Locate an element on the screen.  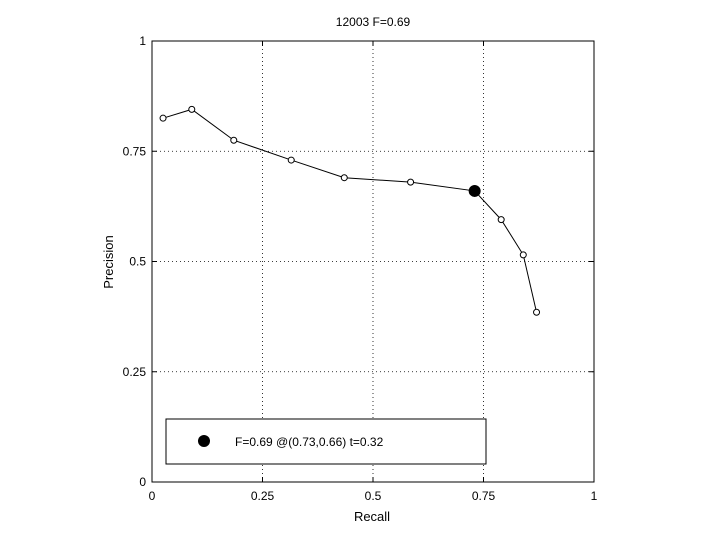
y-tick-label: 0.5 is located at coordinates (137, 262).